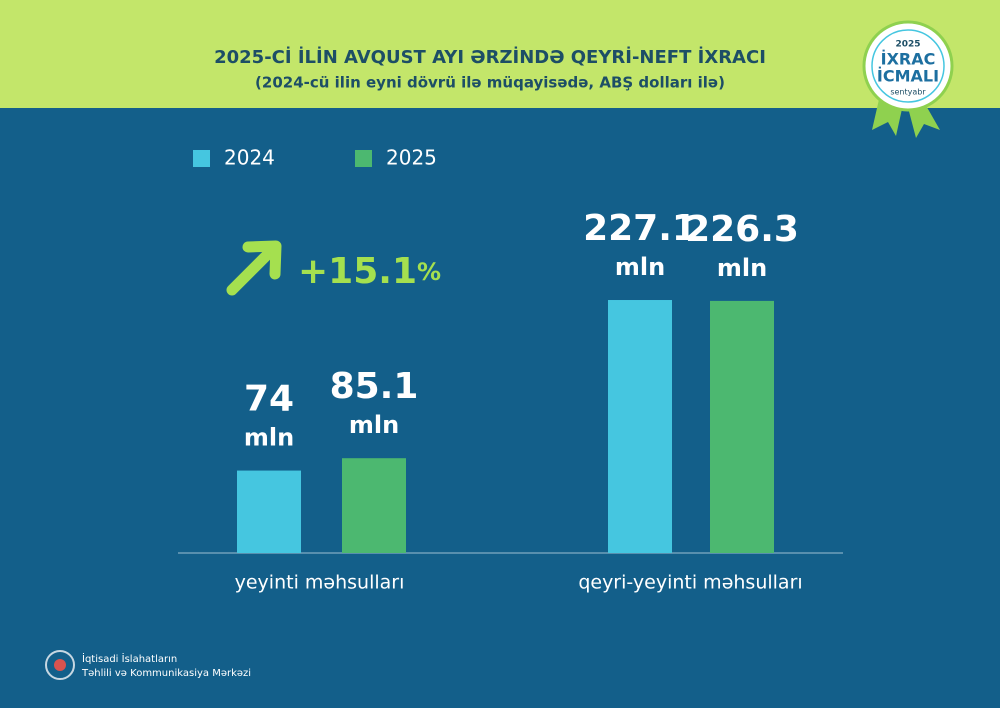 This screenshot has width=1000, height=708. Describe the element at coordinates (742, 229) in the screenshot. I see `value-label: 226.3` at that location.